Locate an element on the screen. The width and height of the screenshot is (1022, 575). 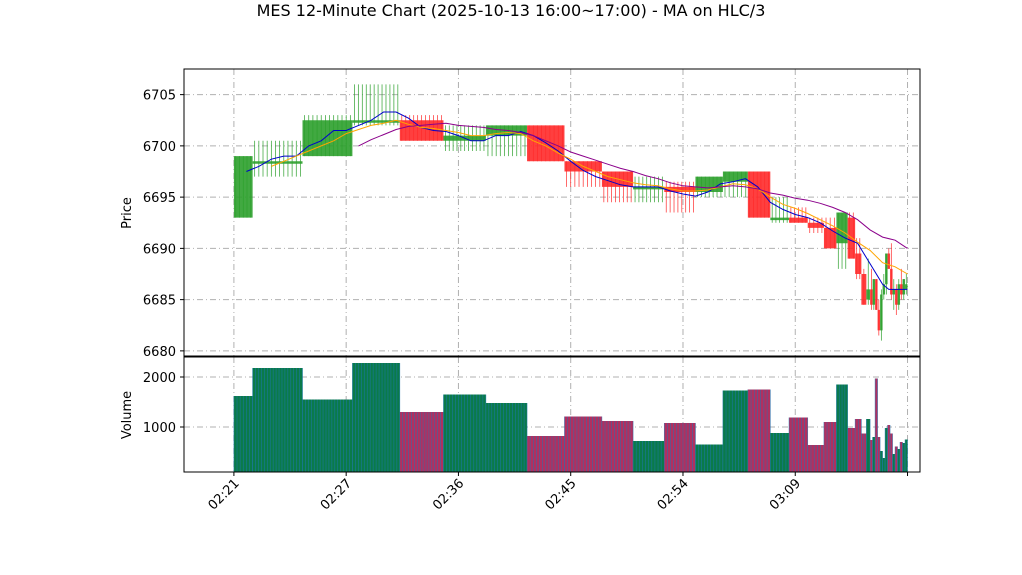
ma-line-ma_slow is located at coordinates (633, 185).